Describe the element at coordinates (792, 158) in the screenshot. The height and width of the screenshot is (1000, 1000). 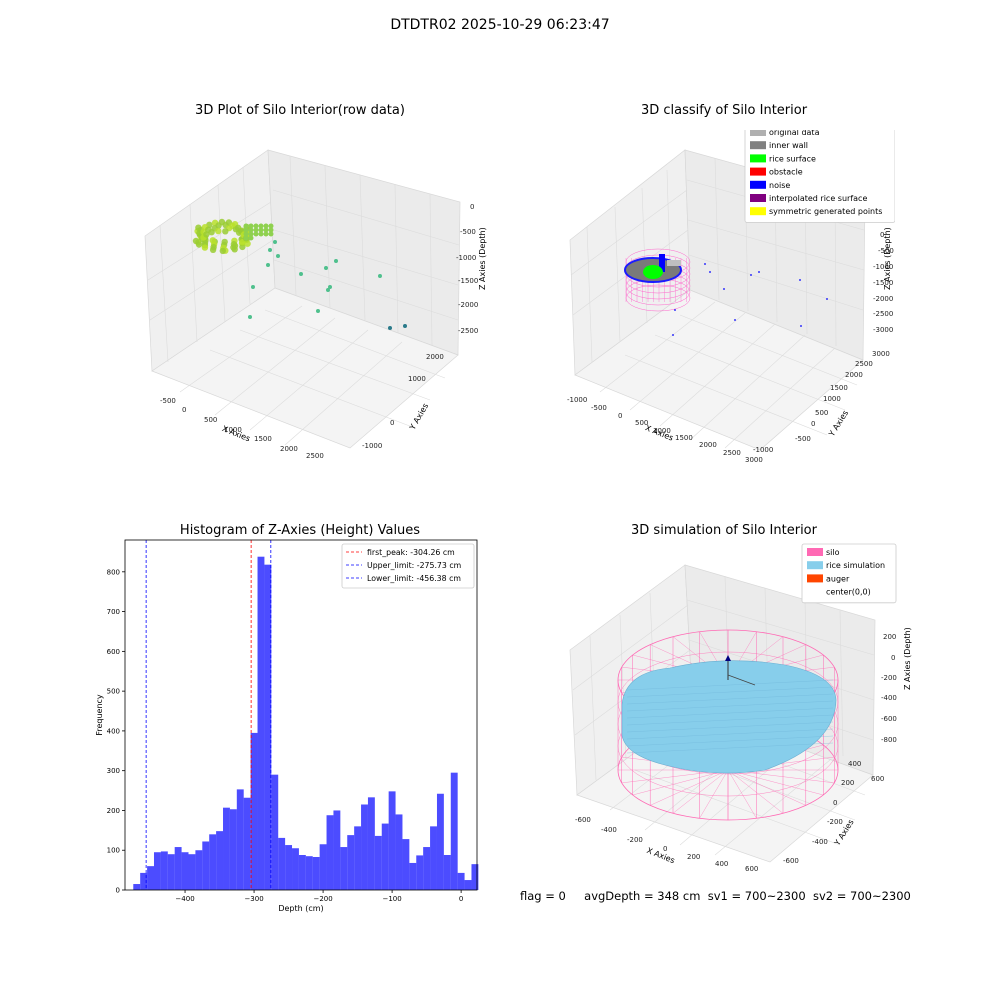
I see `classify-legend-label: rice surface` at that location.